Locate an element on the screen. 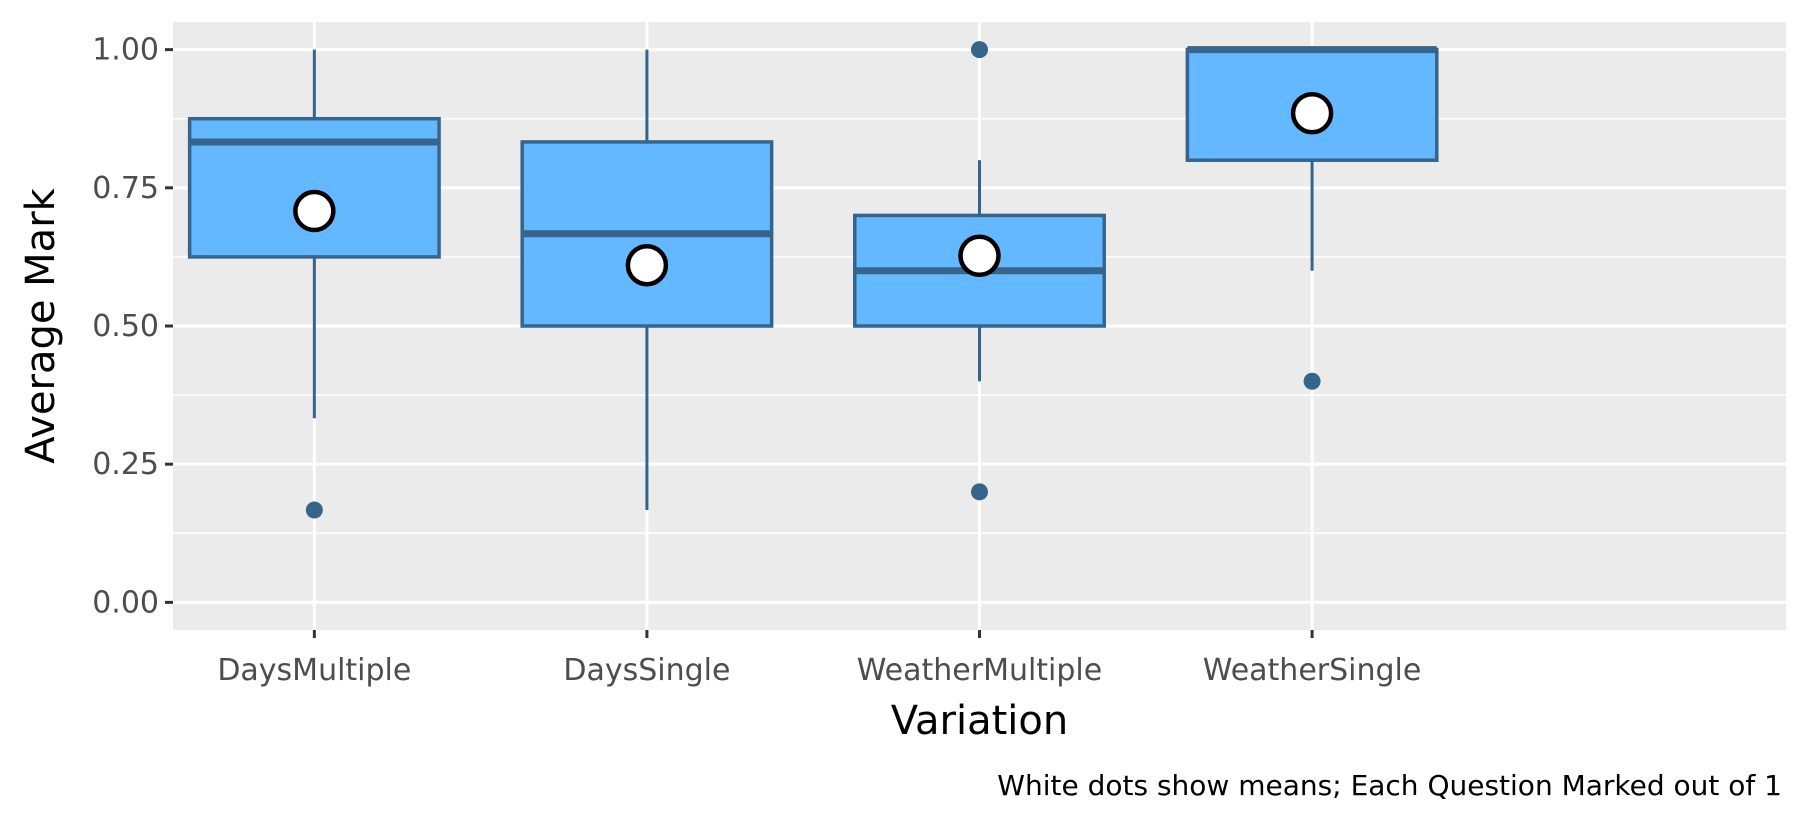 The height and width of the screenshot is (825, 1800). x-tick-label: DaysSingle is located at coordinates (646, 670).